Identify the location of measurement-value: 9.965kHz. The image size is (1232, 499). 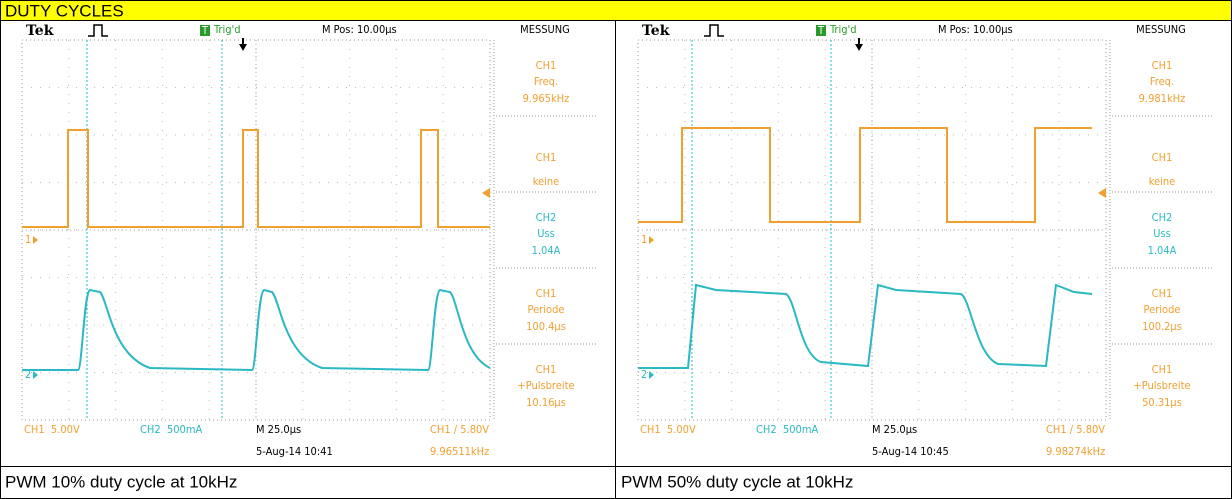
(546, 98).